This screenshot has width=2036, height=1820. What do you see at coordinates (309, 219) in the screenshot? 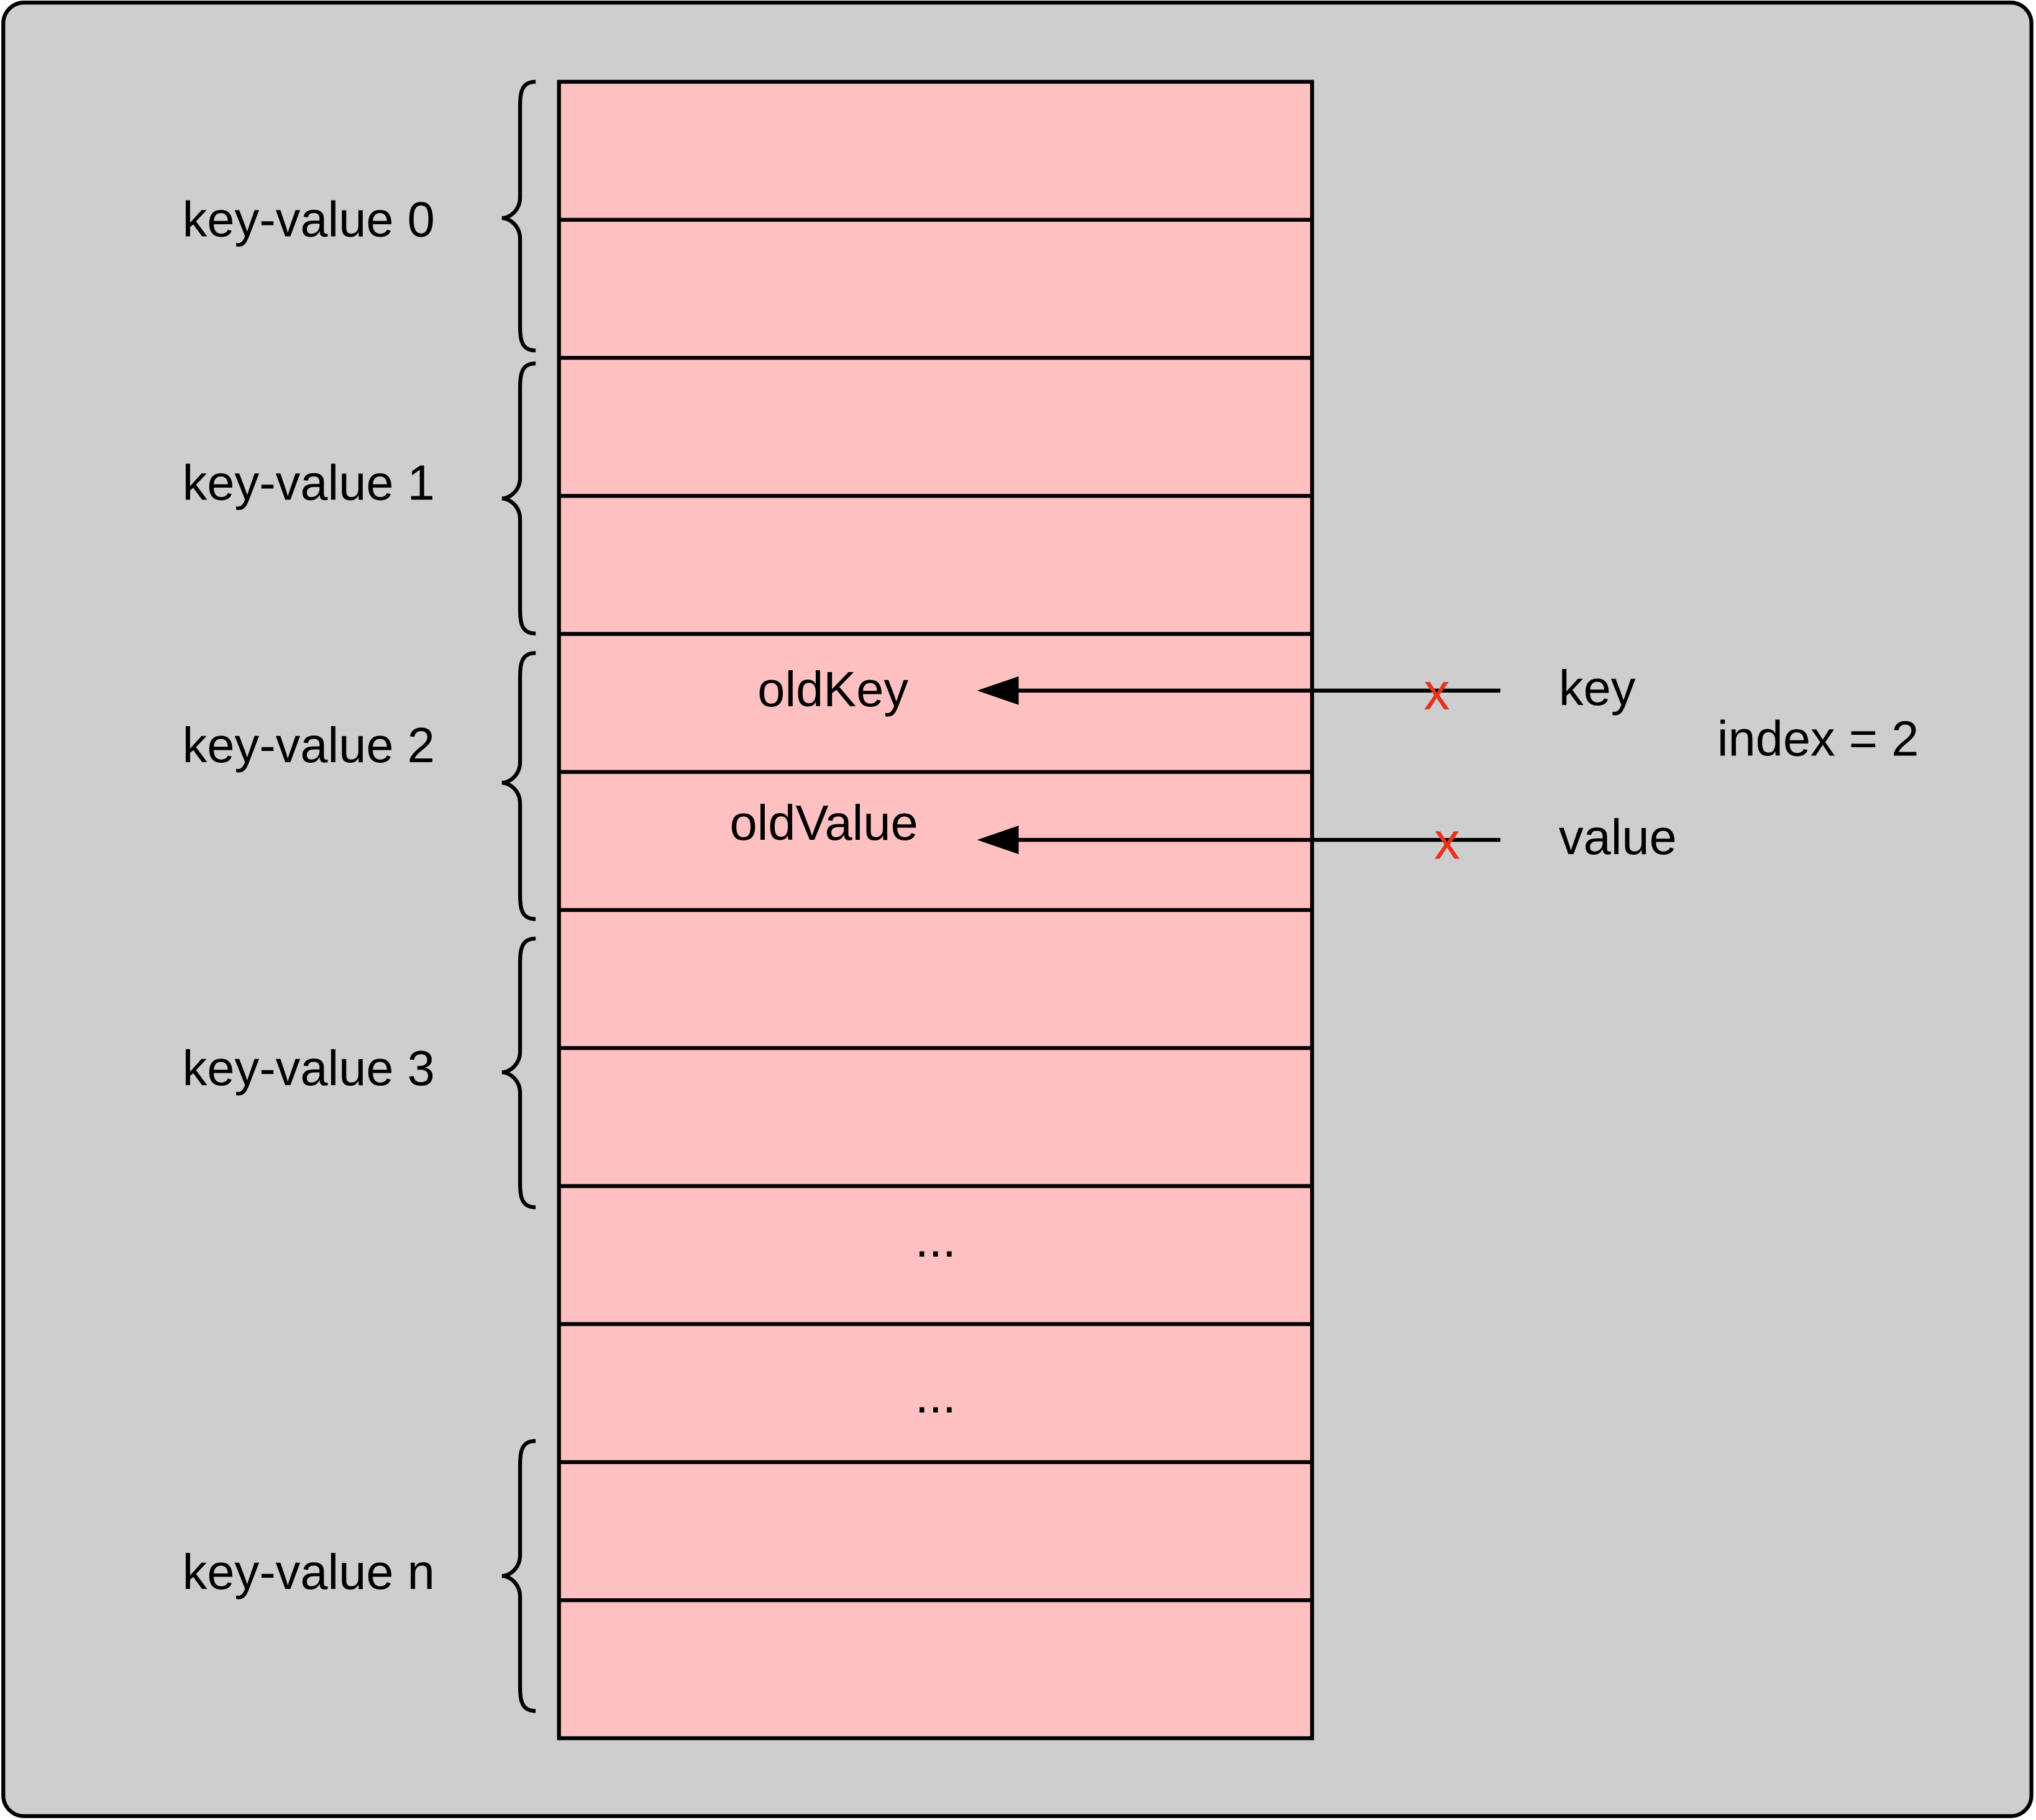
I see `group-label: key-value 0` at bounding box center [309, 219].